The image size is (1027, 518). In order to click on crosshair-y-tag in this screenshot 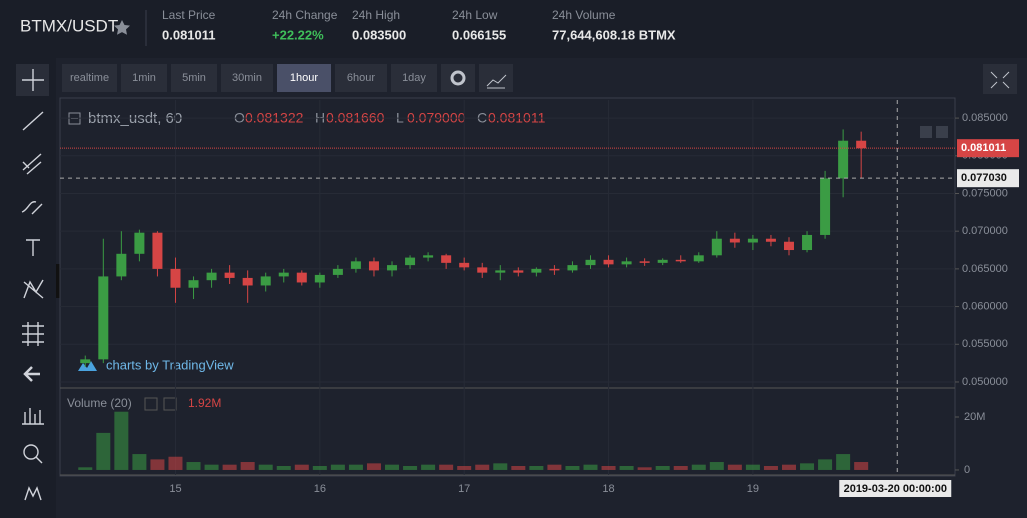, I will do `click(988, 178)`.